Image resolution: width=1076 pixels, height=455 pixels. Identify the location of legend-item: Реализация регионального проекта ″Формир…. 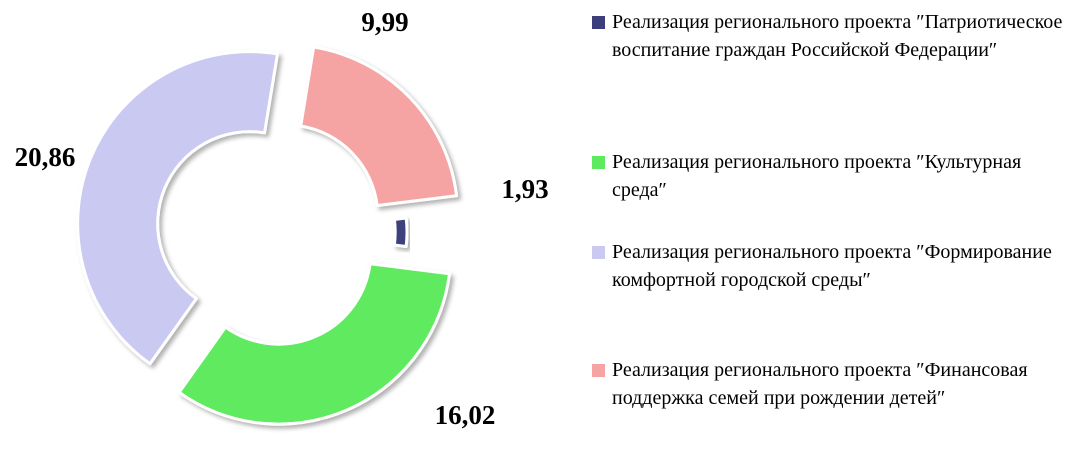
(829, 266).